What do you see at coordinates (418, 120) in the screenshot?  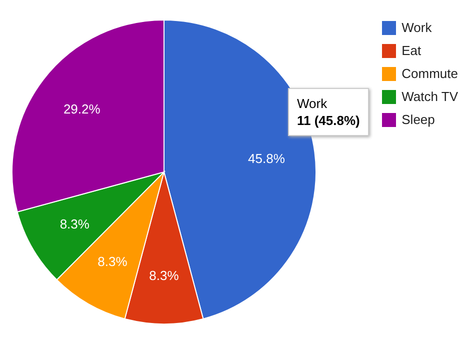 I see `legend-label: Sleep` at bounding box center [418, 120].